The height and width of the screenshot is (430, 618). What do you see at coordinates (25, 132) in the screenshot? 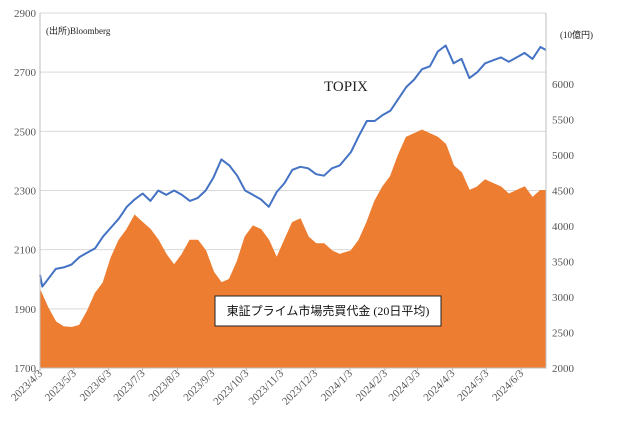
I see `left-tick-label-4: 2500` at bounding box center [25, 132].